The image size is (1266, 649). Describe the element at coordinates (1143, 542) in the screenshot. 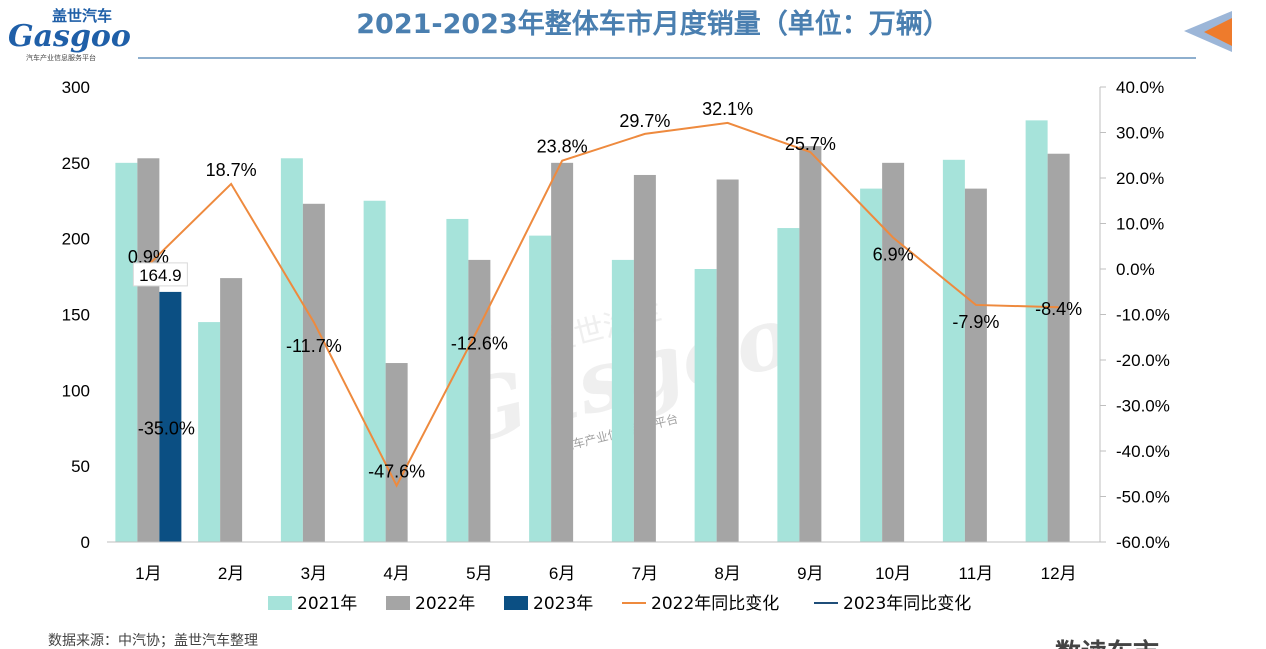

I see `right-axis-tick-label: -60.0%` at that location.